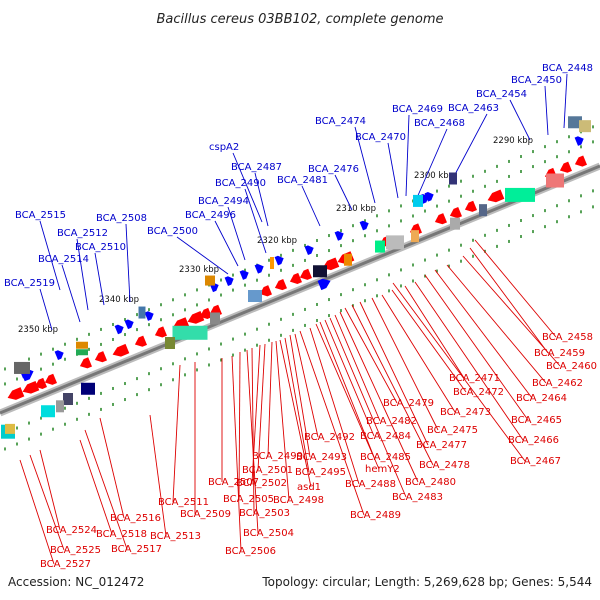 The image size is (600, 600). What do you see at coordinates (256, 167) in the screenshot?
I see `gene-label: BCA_2487` at bounding box center [256, 167].